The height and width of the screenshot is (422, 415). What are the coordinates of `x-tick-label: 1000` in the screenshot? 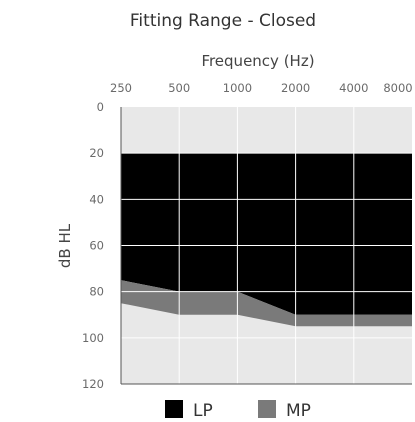 It's located at (237, 88).